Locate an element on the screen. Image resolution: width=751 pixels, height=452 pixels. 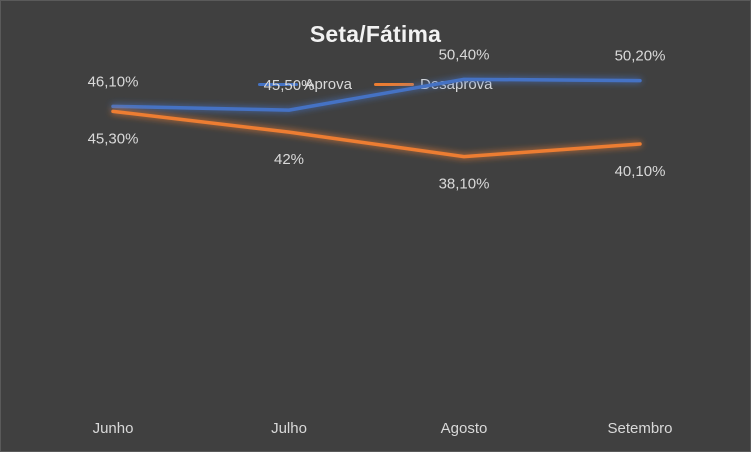
data-label-aprova-junho: 46,10% is located at coordinates (113, 81).